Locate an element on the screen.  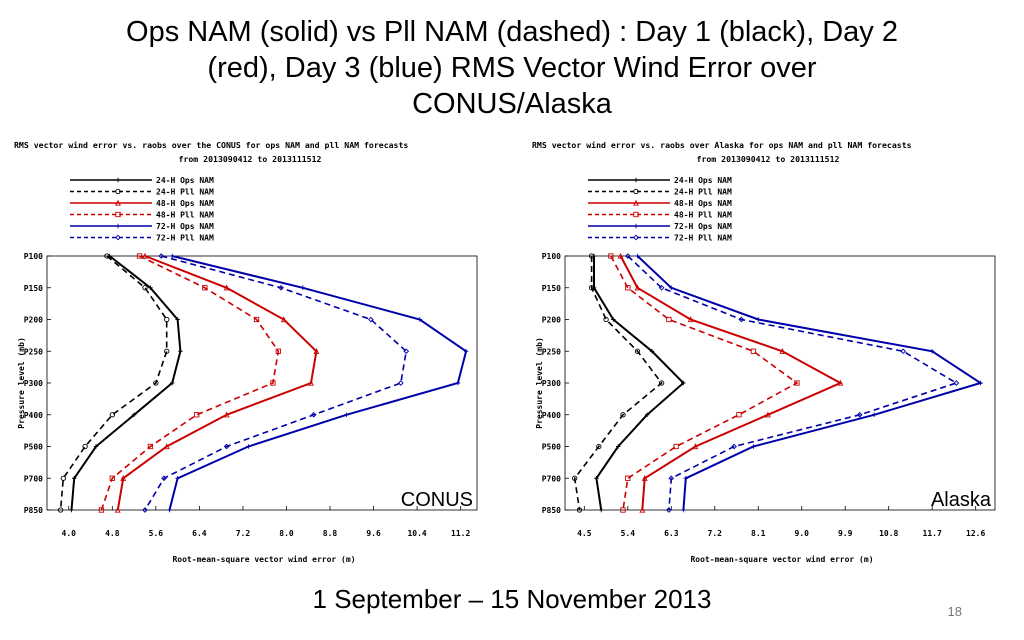
y-tick-label: P250 is located at coordinates (33, 351).